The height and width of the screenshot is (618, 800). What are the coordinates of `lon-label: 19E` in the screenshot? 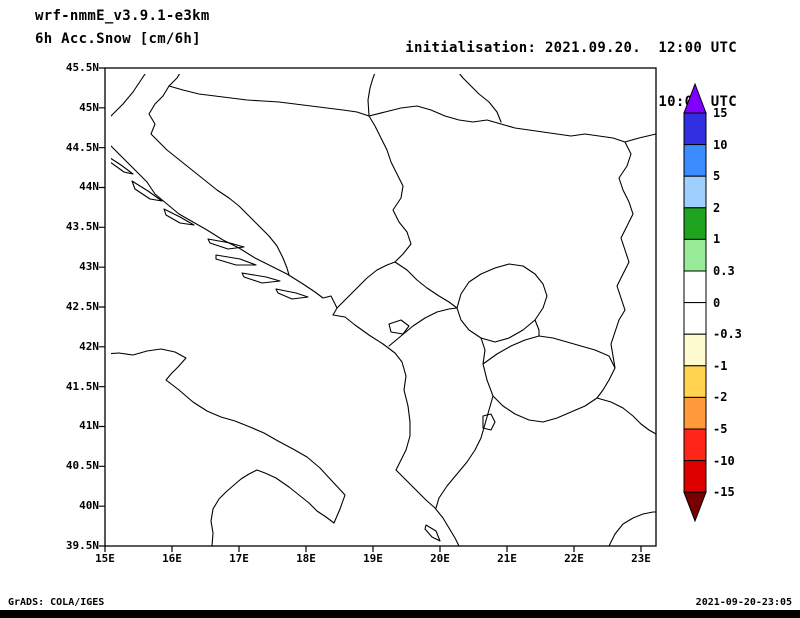 It's located at (373, 558).